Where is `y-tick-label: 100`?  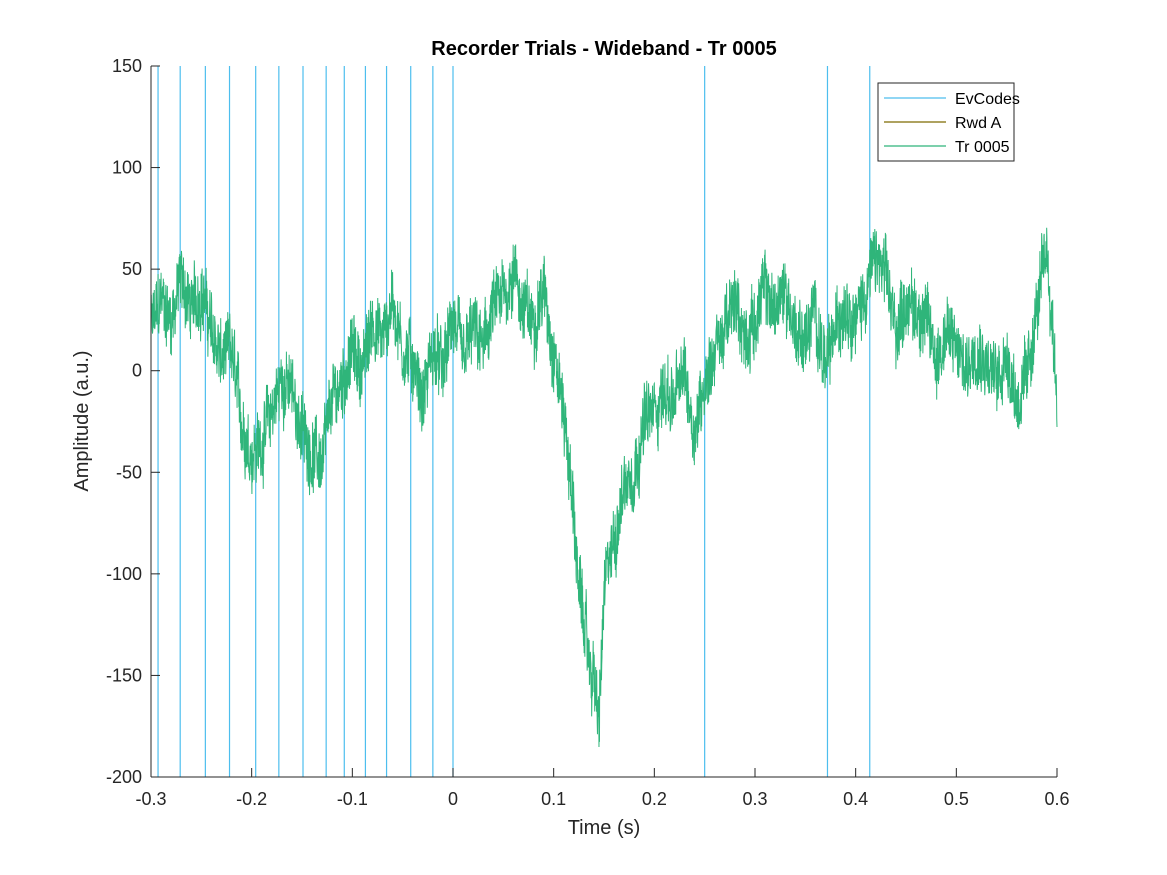 y-tick-label: 100 is located at coordinates (127, 168).